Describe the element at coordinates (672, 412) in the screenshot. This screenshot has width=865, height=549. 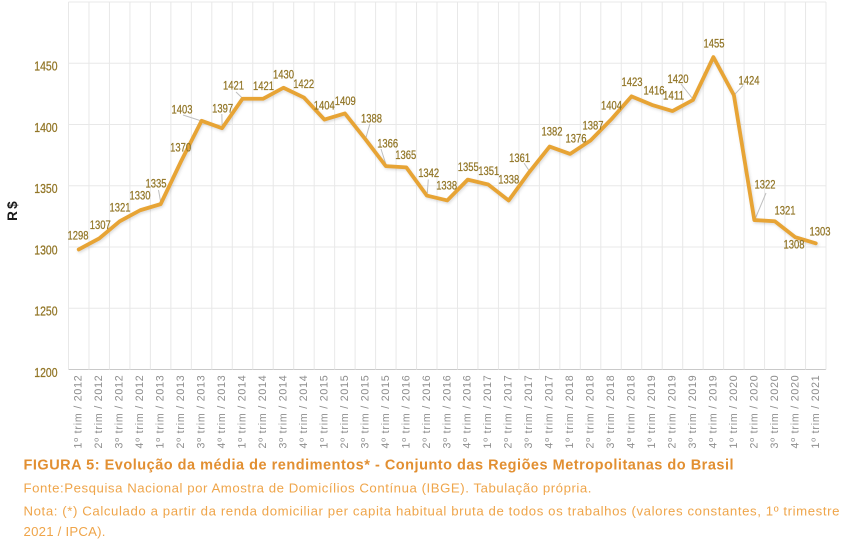
I see `svg-text: 2º trim / 2019` at that location.